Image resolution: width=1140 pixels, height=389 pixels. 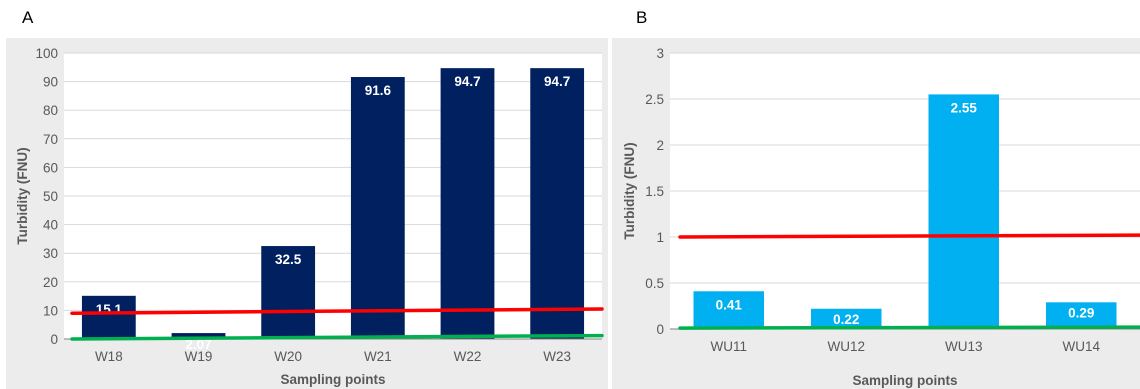 I want to click on chartb-x-tick-label: WU13, so click(x=964, y=346).